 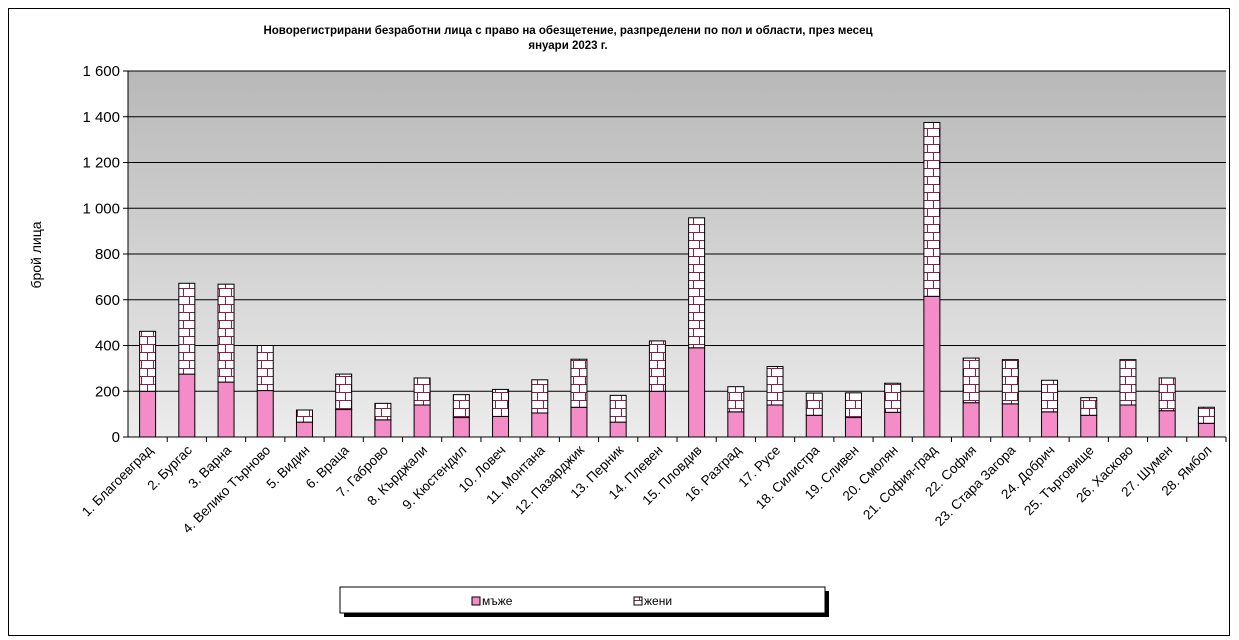 I want to click on chart-title-line: януари 2023 г., so click(x=567, y=46).